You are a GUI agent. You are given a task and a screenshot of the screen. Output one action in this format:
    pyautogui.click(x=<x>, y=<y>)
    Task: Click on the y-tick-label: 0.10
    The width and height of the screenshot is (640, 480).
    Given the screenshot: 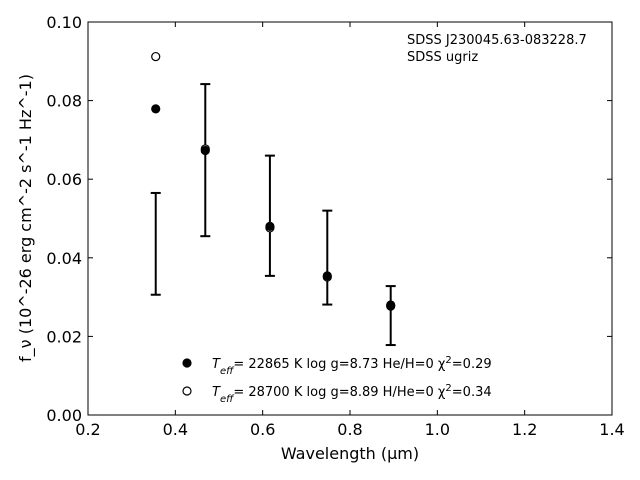 What is the action you would take?
    pyautogui.click(x=64, y=22)
    